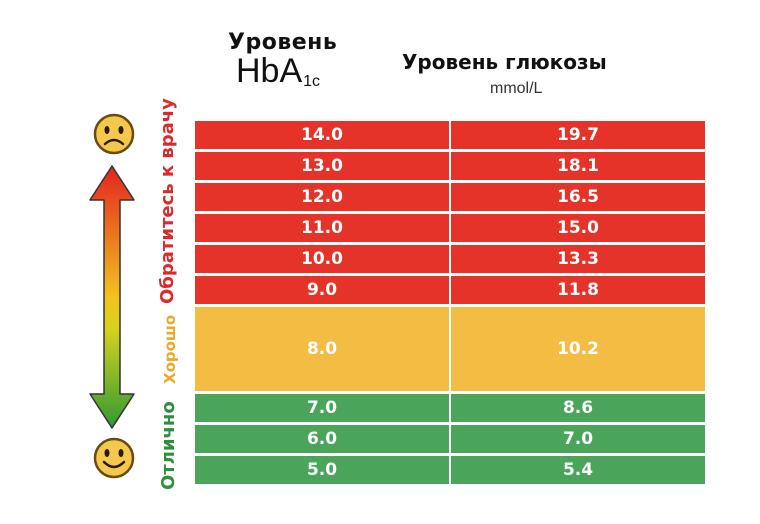  I want to click on glucose-value: 16.5, so click(577, 197).